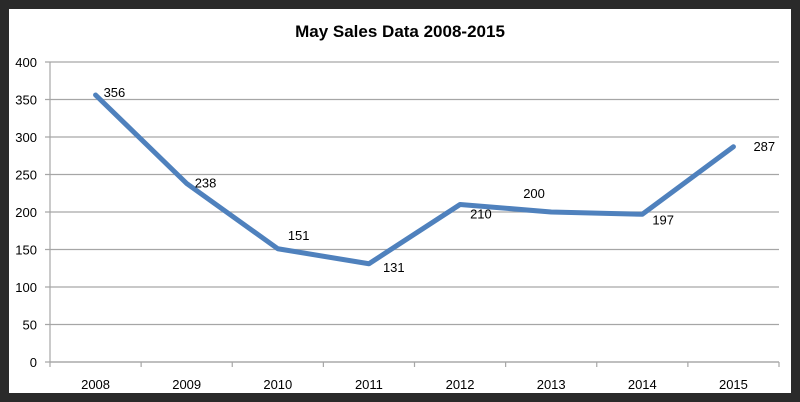 The height and width of the screenshot is (402, 800). What do you see at coordinates (30, 325) in the screenshot?
I see `y-tick-label: 50` at bounding box center [30, 325].